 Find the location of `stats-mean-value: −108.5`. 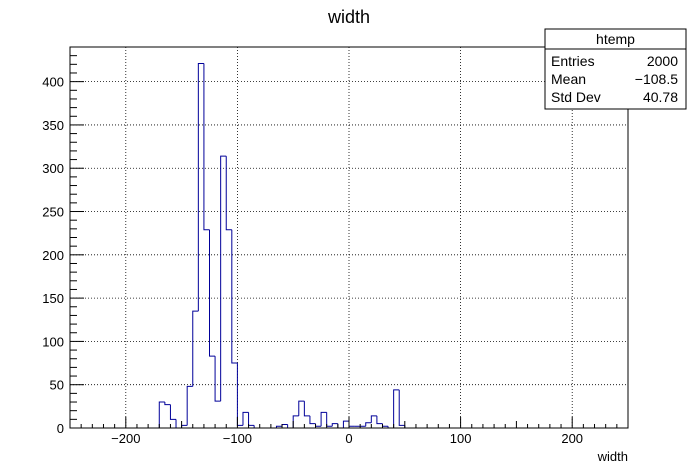

stats-mean-value: −108.5 is located at coordinates (656, 79).